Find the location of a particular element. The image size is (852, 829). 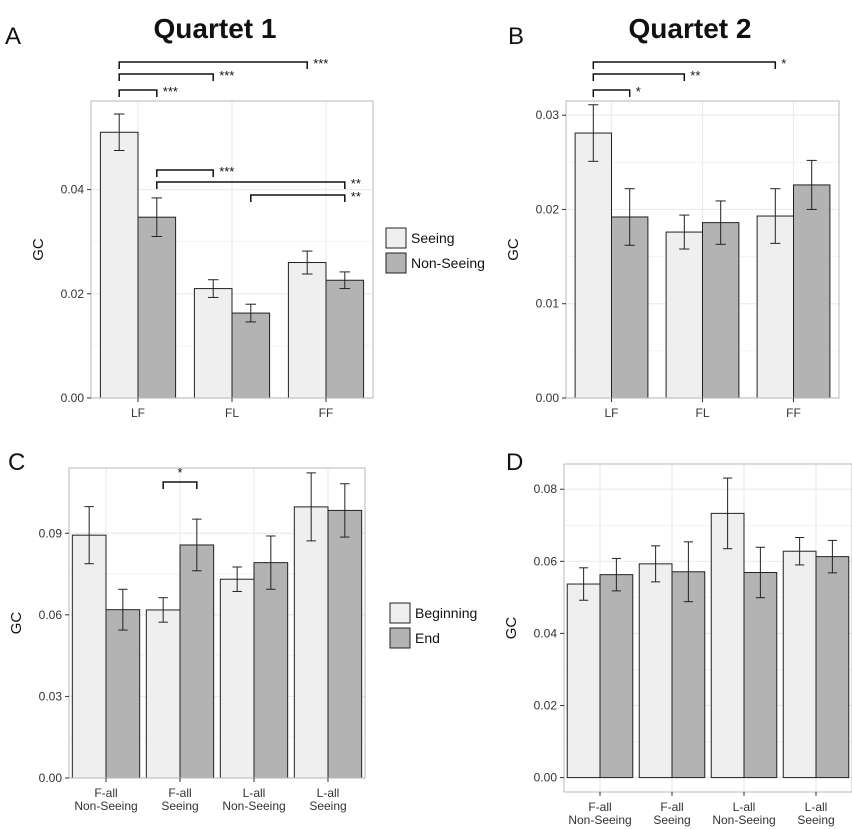

legend-label: Non-Seeing is located at coordinates (448, 263).